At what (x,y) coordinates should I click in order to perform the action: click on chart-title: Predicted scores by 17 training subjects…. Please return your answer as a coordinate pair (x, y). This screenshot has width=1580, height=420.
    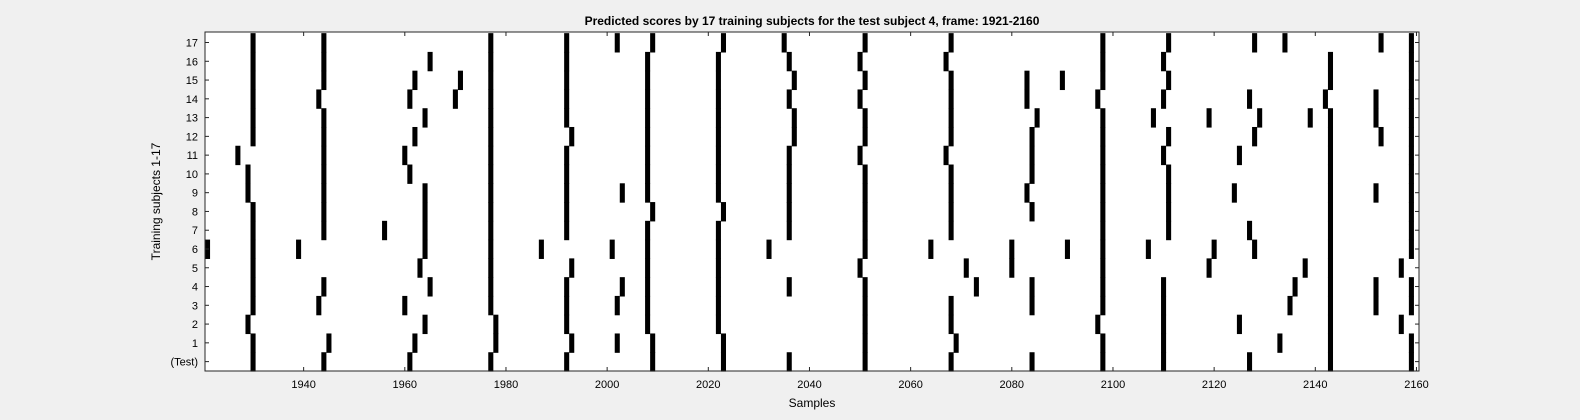
    Looking at the image, I should click on (812, 21).